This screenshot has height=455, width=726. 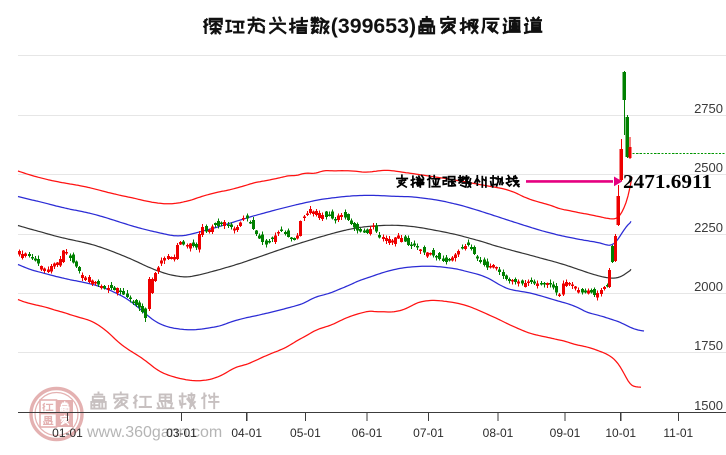 What do you see at coordinates (246, 433) in the screenshot?
I see `svg-text: 04-01` at bounding box center [246, 433].